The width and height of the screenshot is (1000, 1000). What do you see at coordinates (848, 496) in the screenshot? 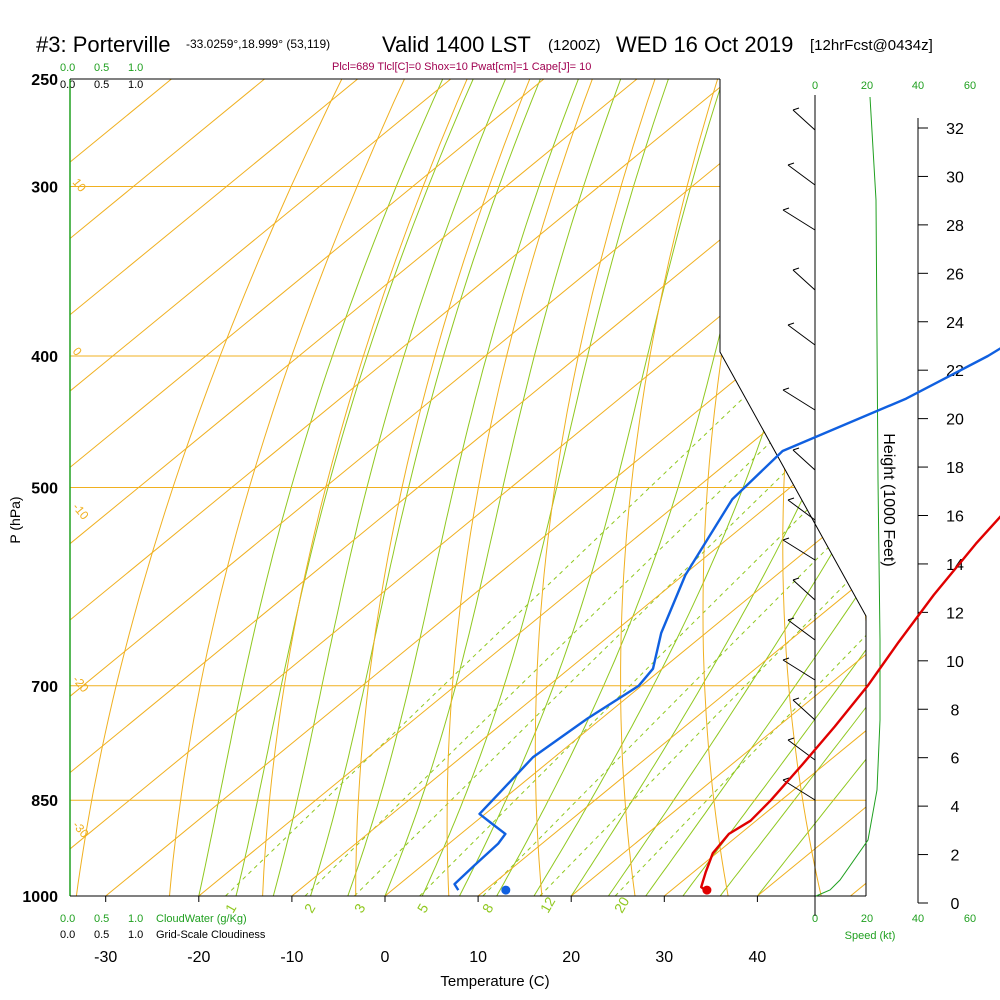
I see `wind-speed-profile` at bounding box center [848, 496].